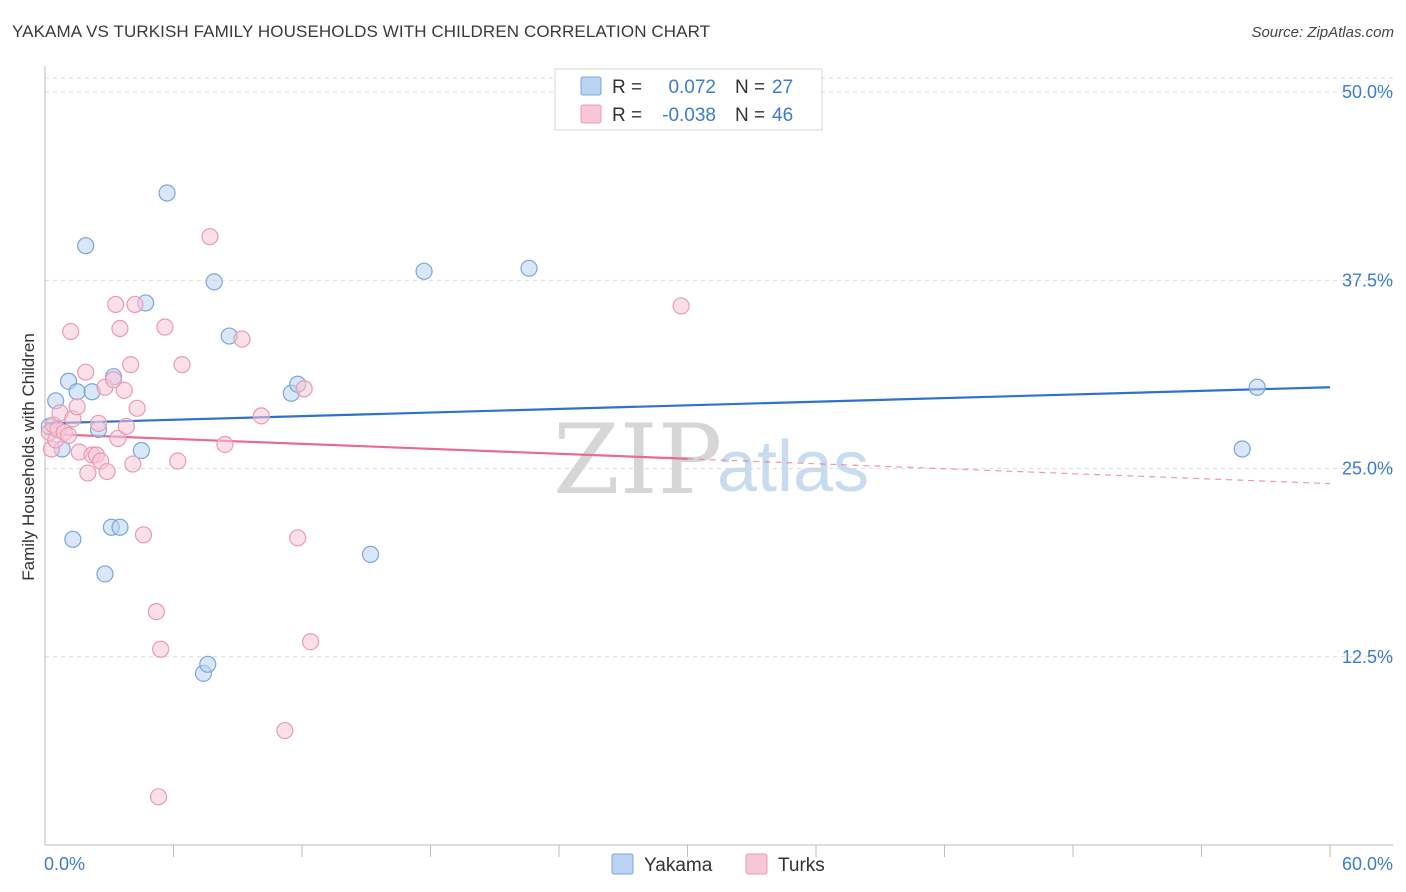 Image resolution: width=1406 pixels, height=892 pixels. What do you see at coordinates (1322, 32) in the screenshot?
I see `source-label: Source: ZipAtlas.com` at bounding box center [1322, 32].